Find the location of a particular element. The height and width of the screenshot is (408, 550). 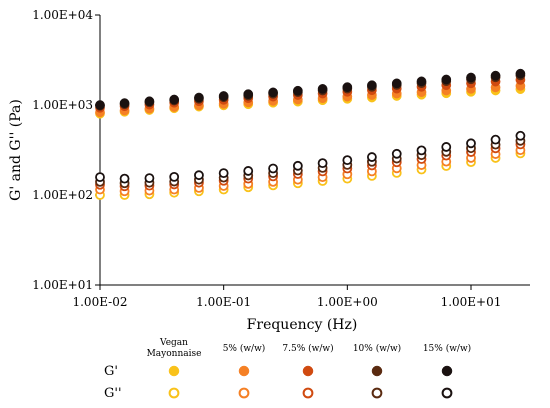

series-vegan-mayonnaise-loss is located at coordinates (310, 174).